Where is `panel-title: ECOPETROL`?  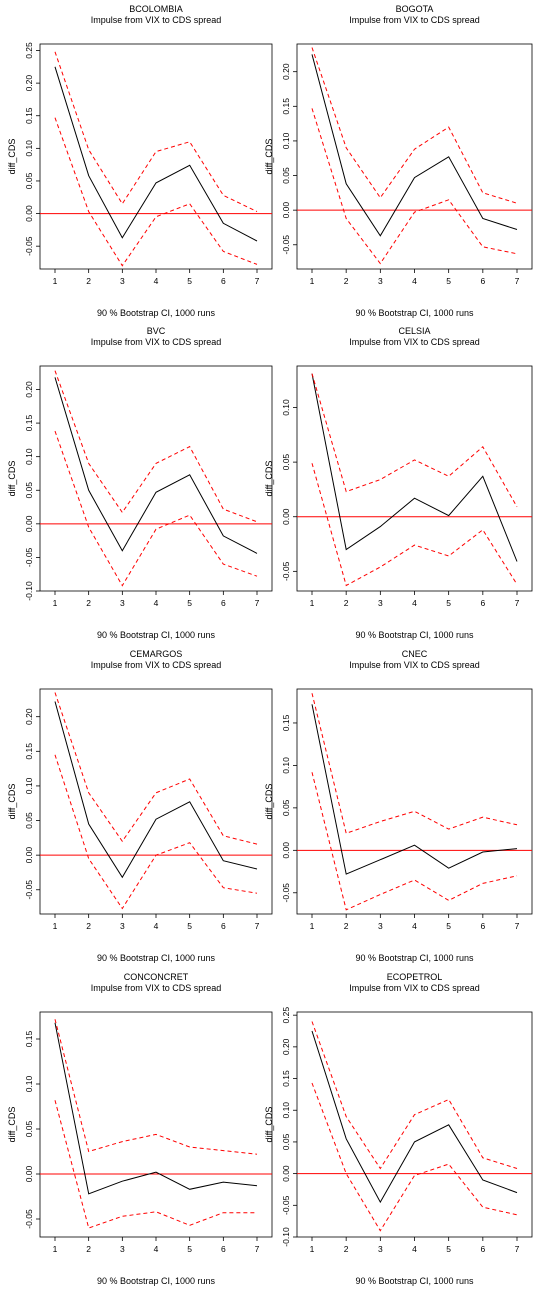
panel-title: ECOPETROL is located at coordinates (415, 977).